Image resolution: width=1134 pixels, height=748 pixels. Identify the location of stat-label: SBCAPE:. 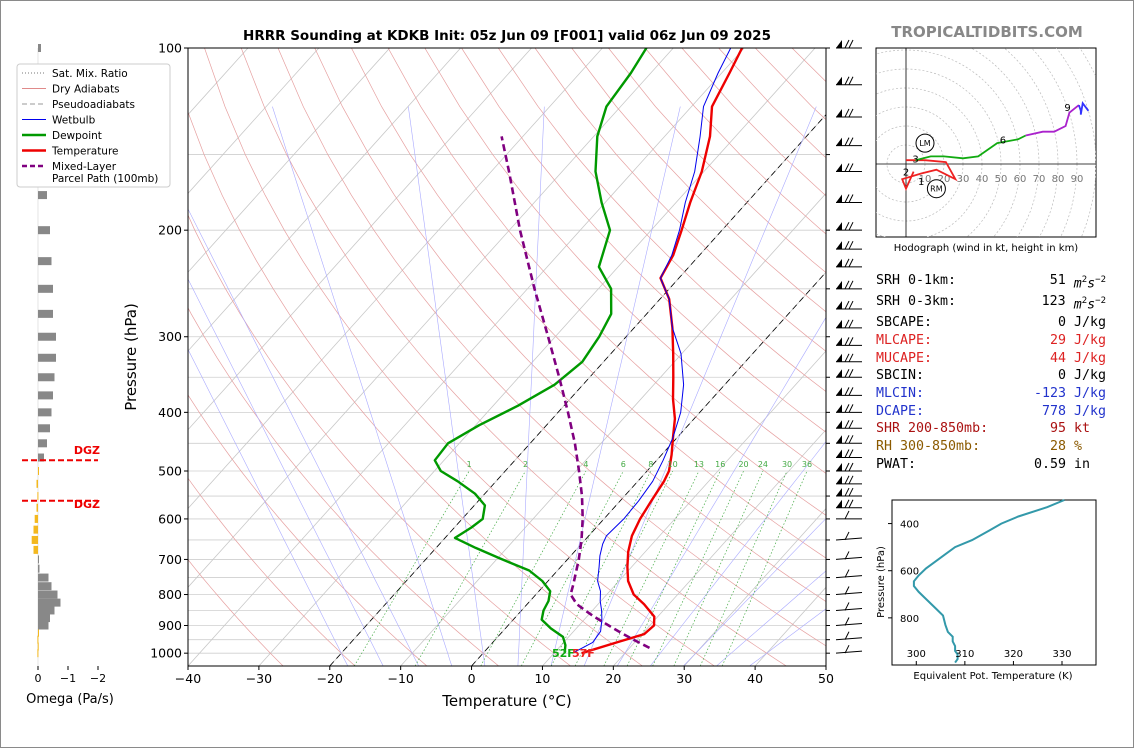
(904, 323).